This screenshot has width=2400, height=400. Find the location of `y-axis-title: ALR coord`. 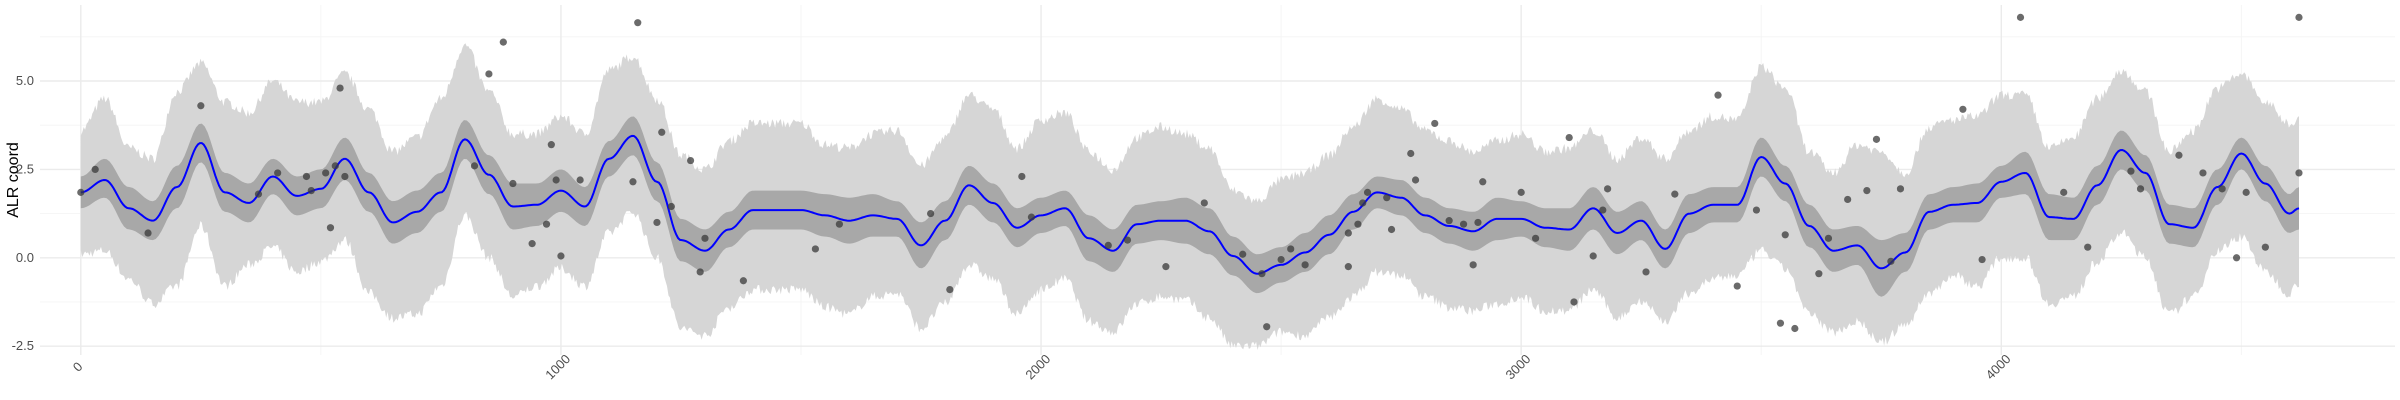

y-axis-title: ALR coord is located at coordinates (13, 180).